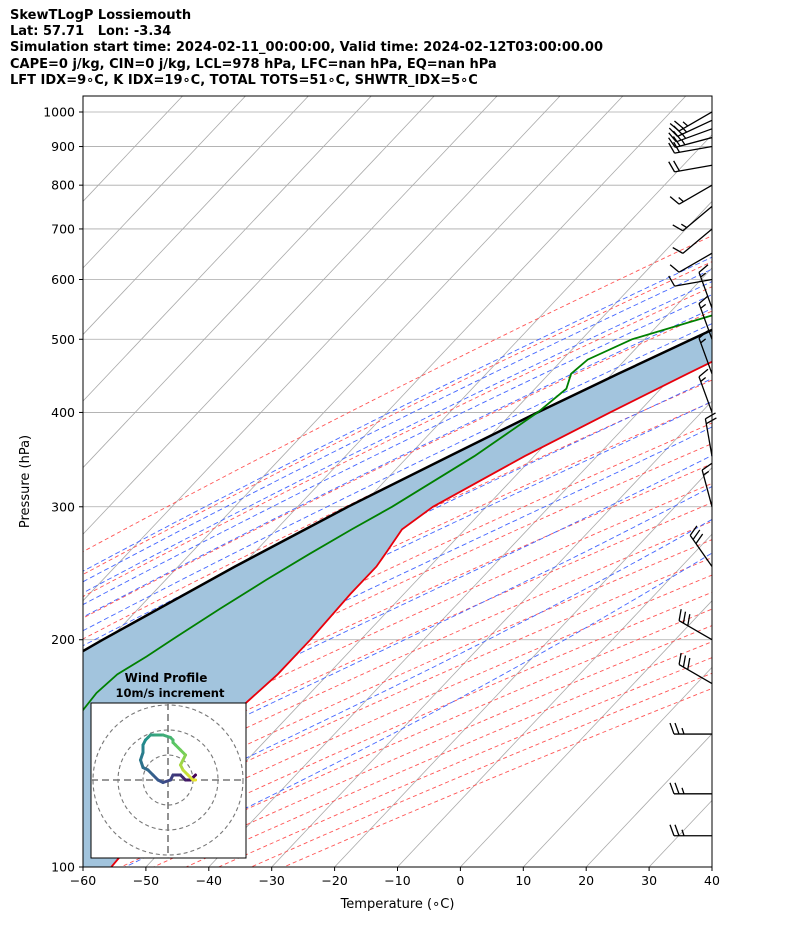  What do you see at coordinates (59, 111) in the screenshot?
I see `y-tick-label: 1000` at bounding box center [59, 111].